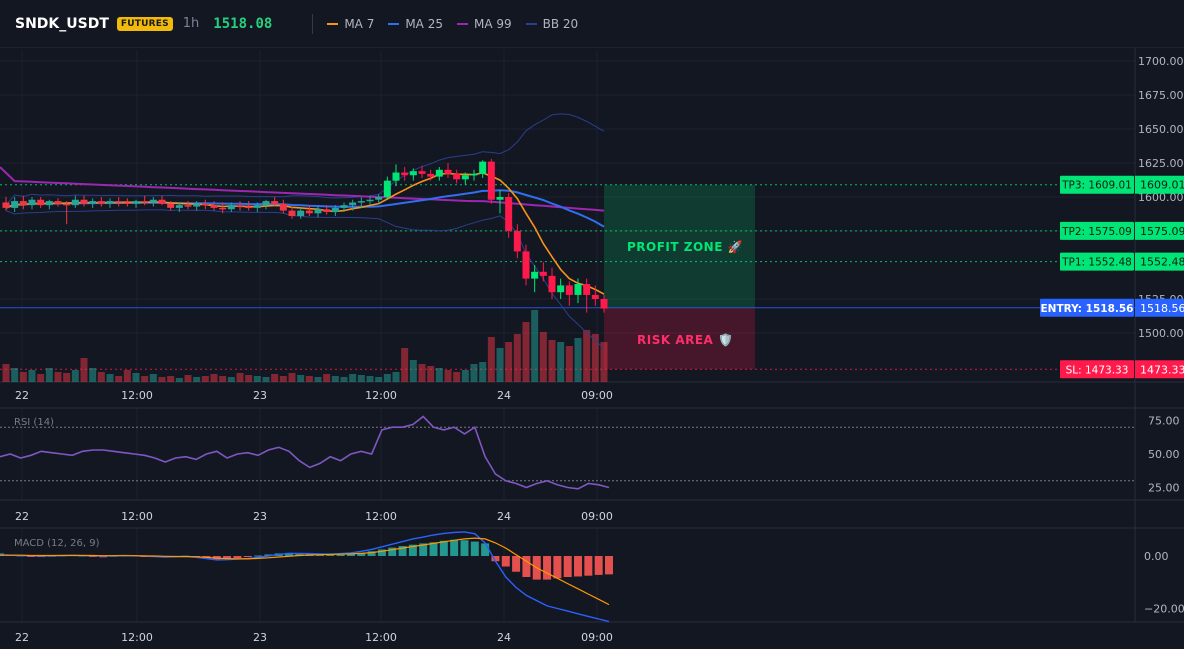 This screenshot has width=1184, height=649. I want to click on time-tick-label: 23, so click(260, 395).